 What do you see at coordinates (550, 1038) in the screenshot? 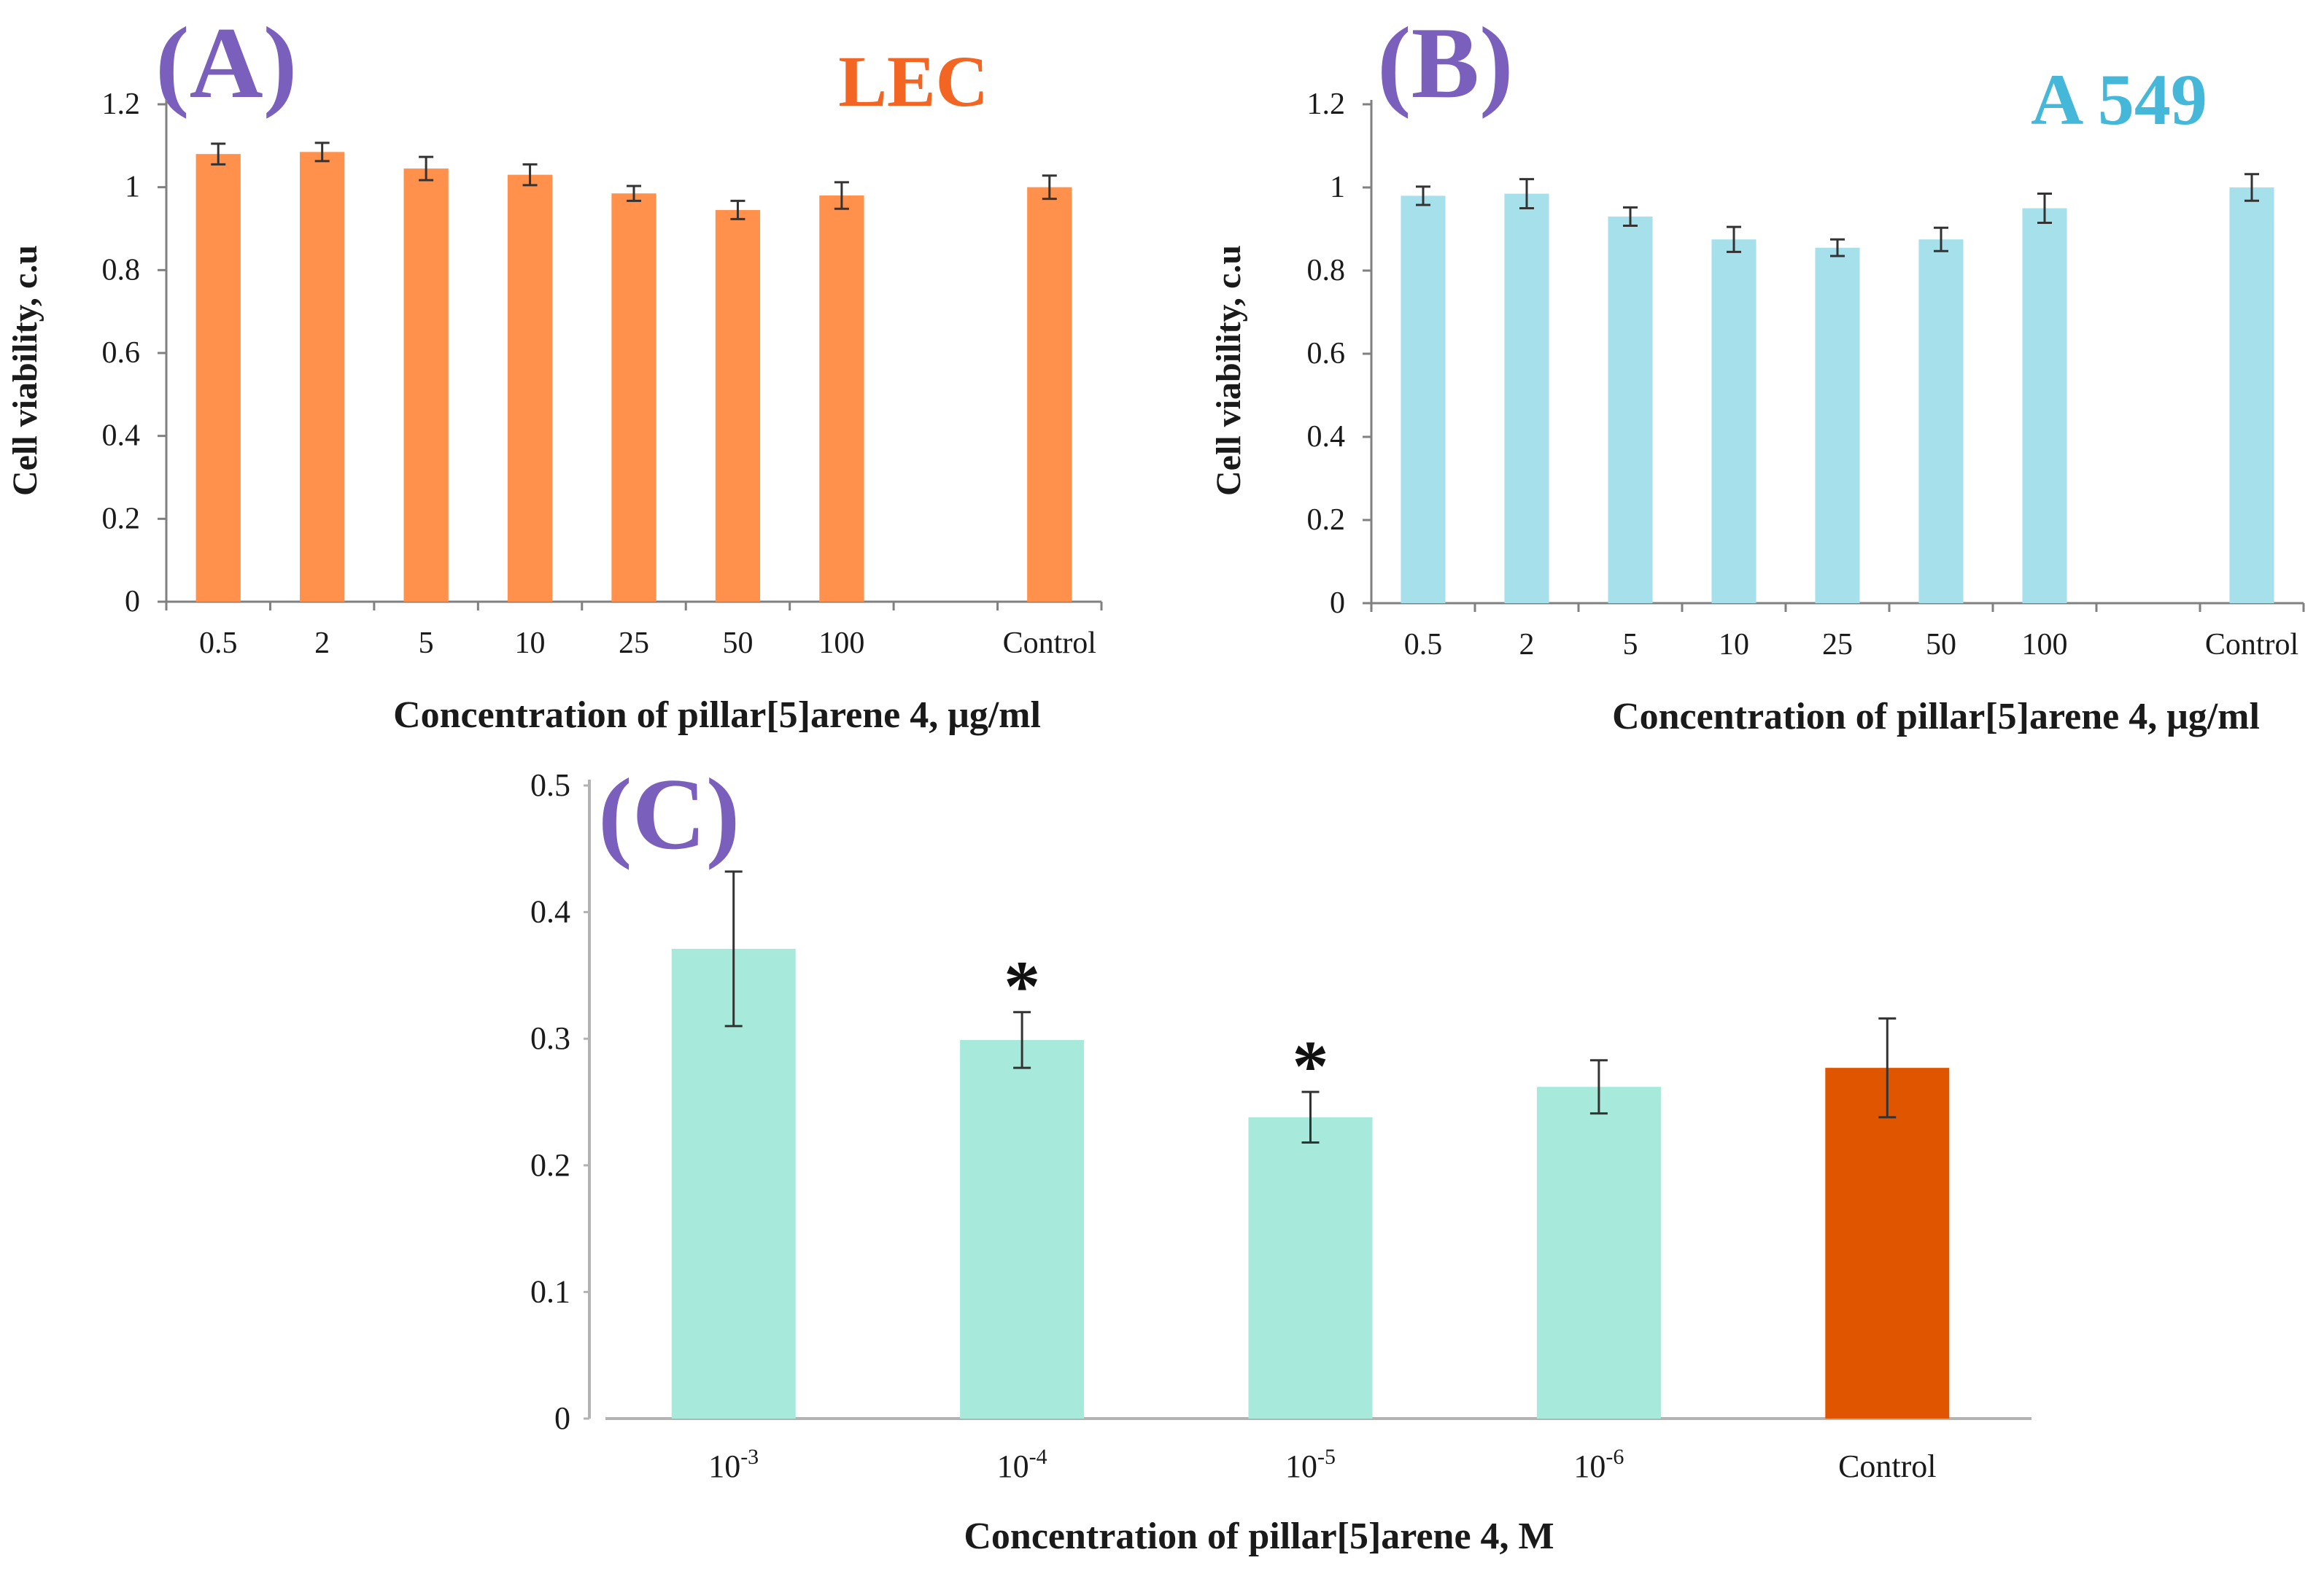
I see `panel-c-y-tick-label: 0.3` at bounding box center [550, 1038].